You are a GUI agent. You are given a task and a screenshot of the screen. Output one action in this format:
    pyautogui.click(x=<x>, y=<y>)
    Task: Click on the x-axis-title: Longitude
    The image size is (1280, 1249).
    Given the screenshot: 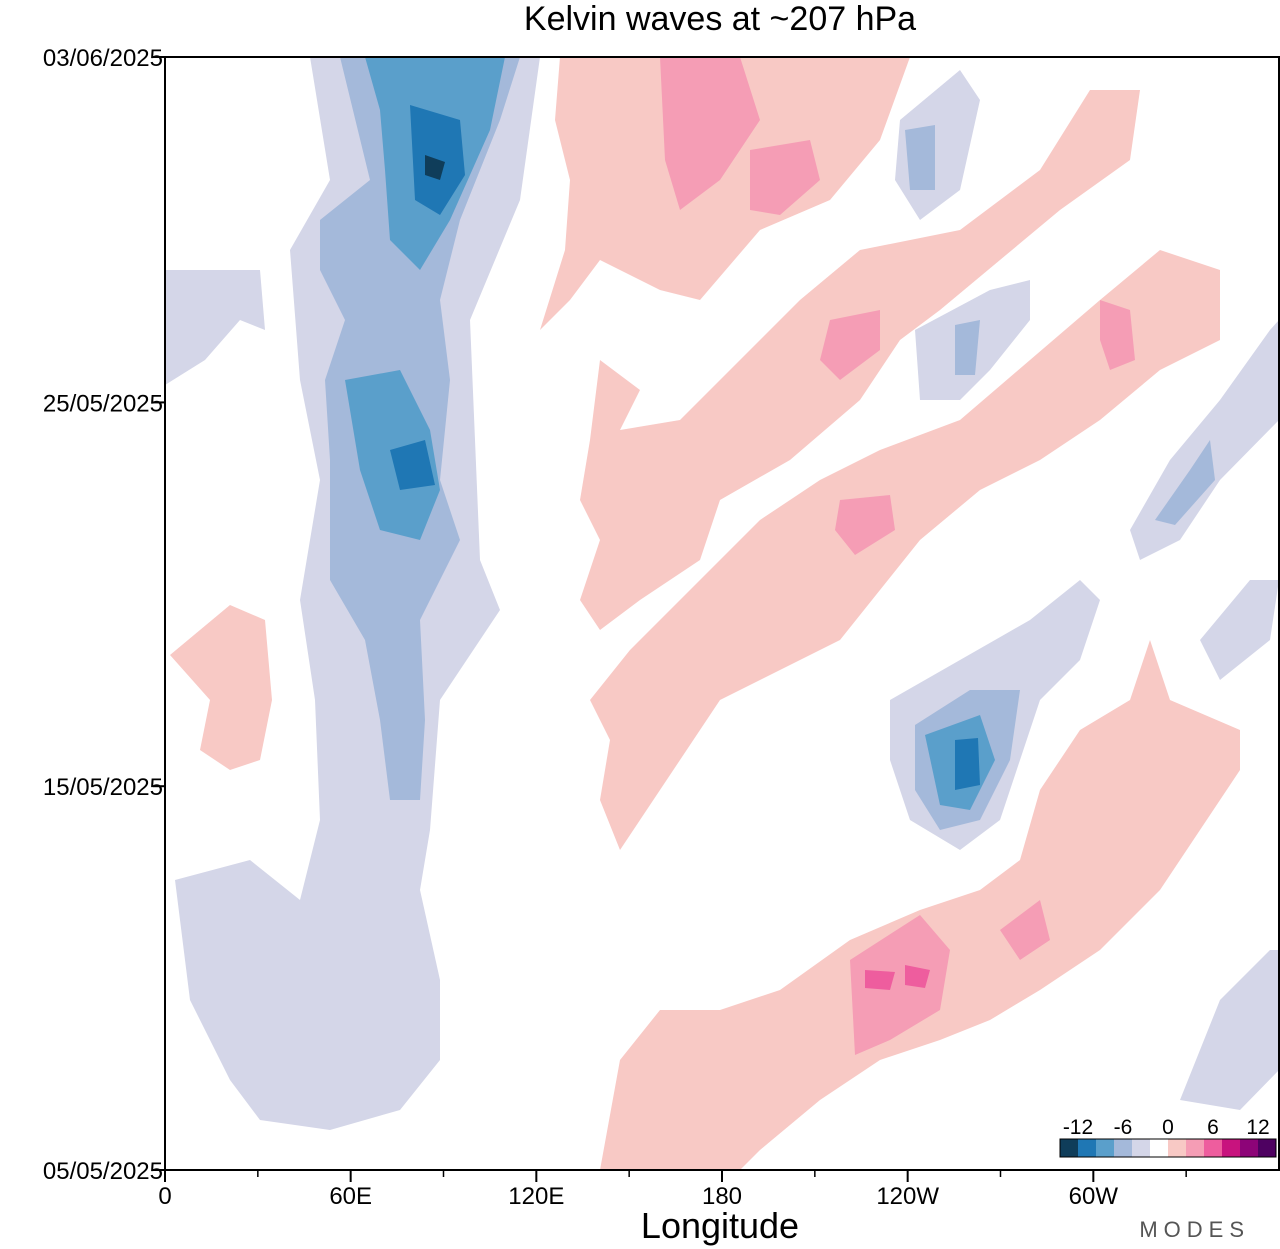 What is the action you would take?
    pyautogui.click(x=720, y=1225)
    